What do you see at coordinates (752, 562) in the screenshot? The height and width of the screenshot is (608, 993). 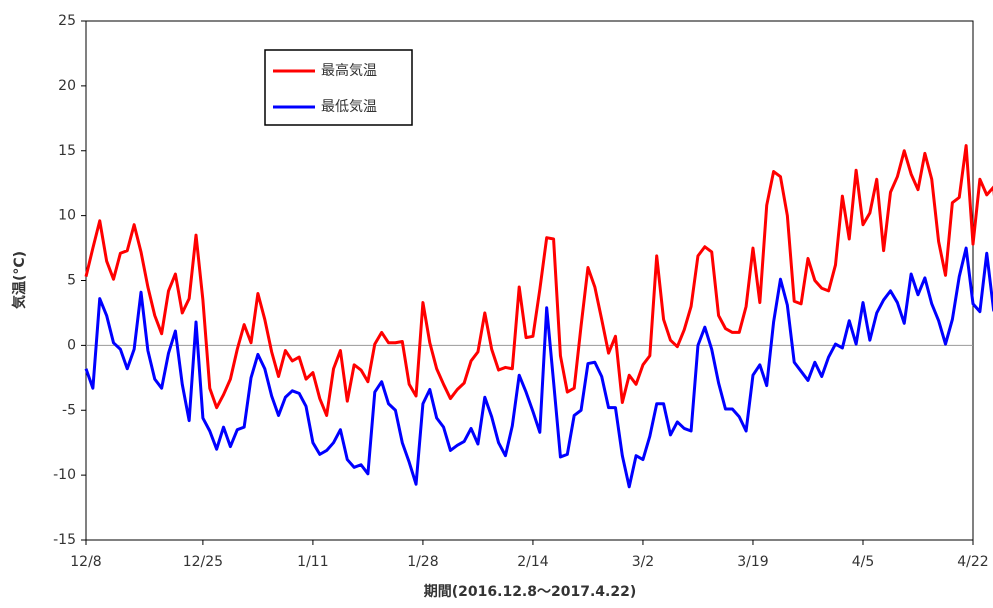 I see `x-tick-label: 3/19` at bounding box center [752, 562].